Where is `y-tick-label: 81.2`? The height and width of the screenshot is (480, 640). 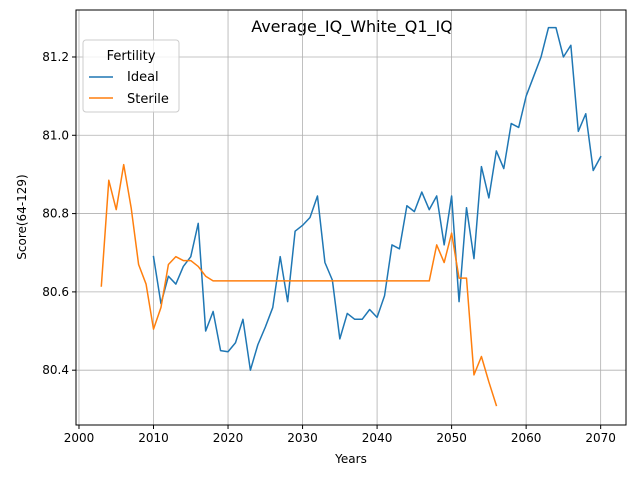 y-tick-label: 81.2 is located at coordinates (55, 57).